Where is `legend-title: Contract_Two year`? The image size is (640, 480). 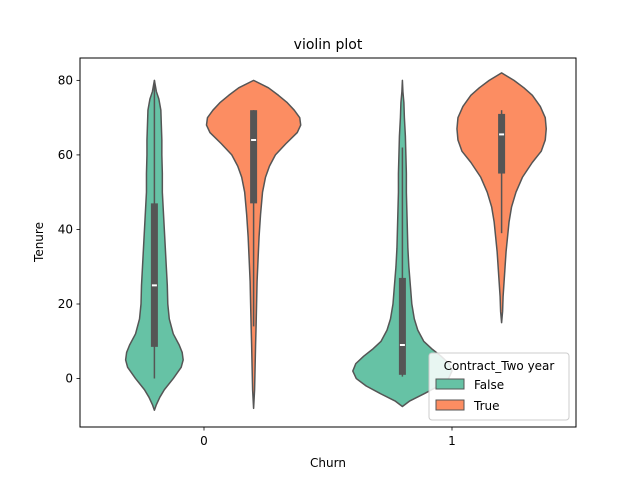 legend-title: Contract_Two year is located at coordinates (499, 366).